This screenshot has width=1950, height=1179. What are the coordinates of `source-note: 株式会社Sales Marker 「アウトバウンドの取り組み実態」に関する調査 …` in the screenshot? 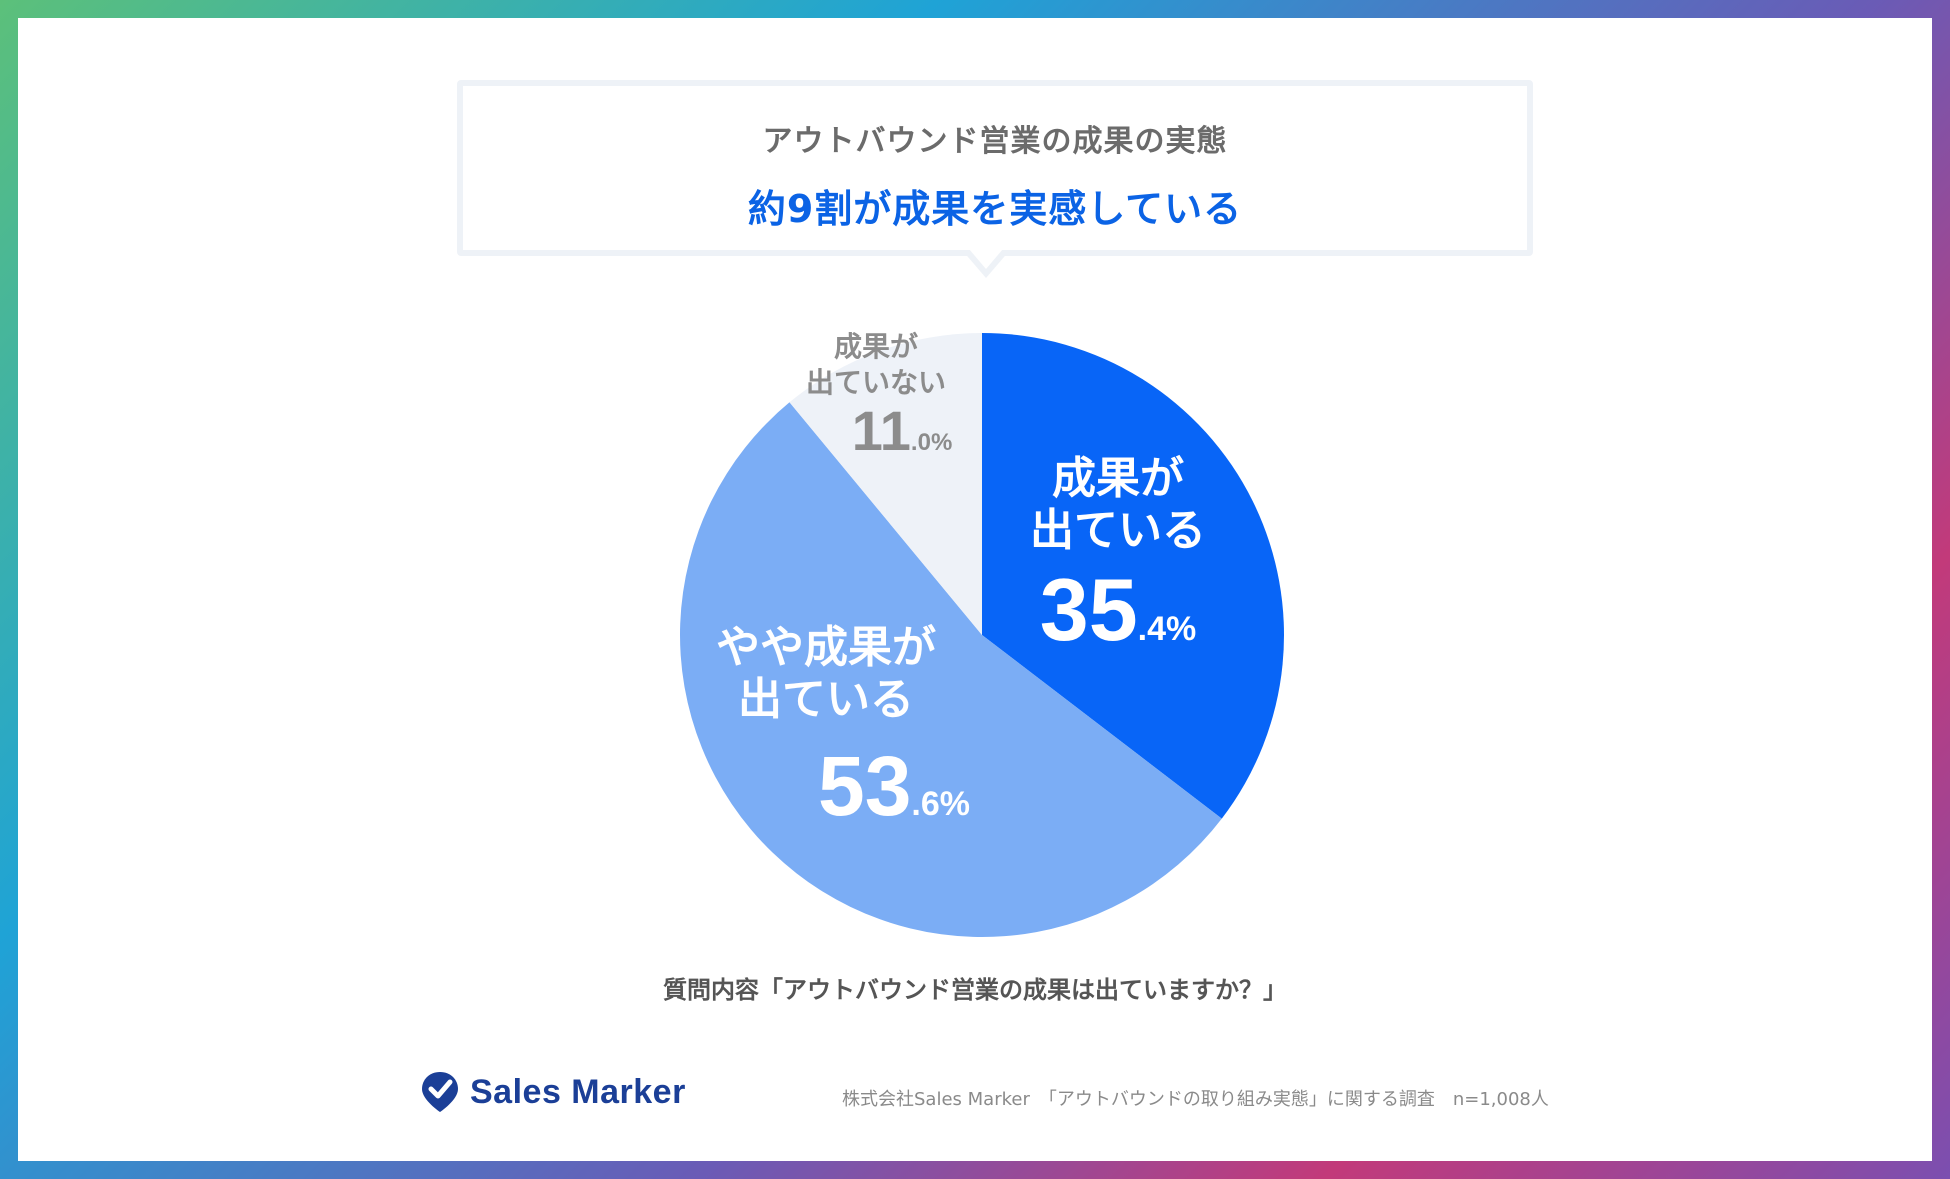 It's located at (1195, 1099).